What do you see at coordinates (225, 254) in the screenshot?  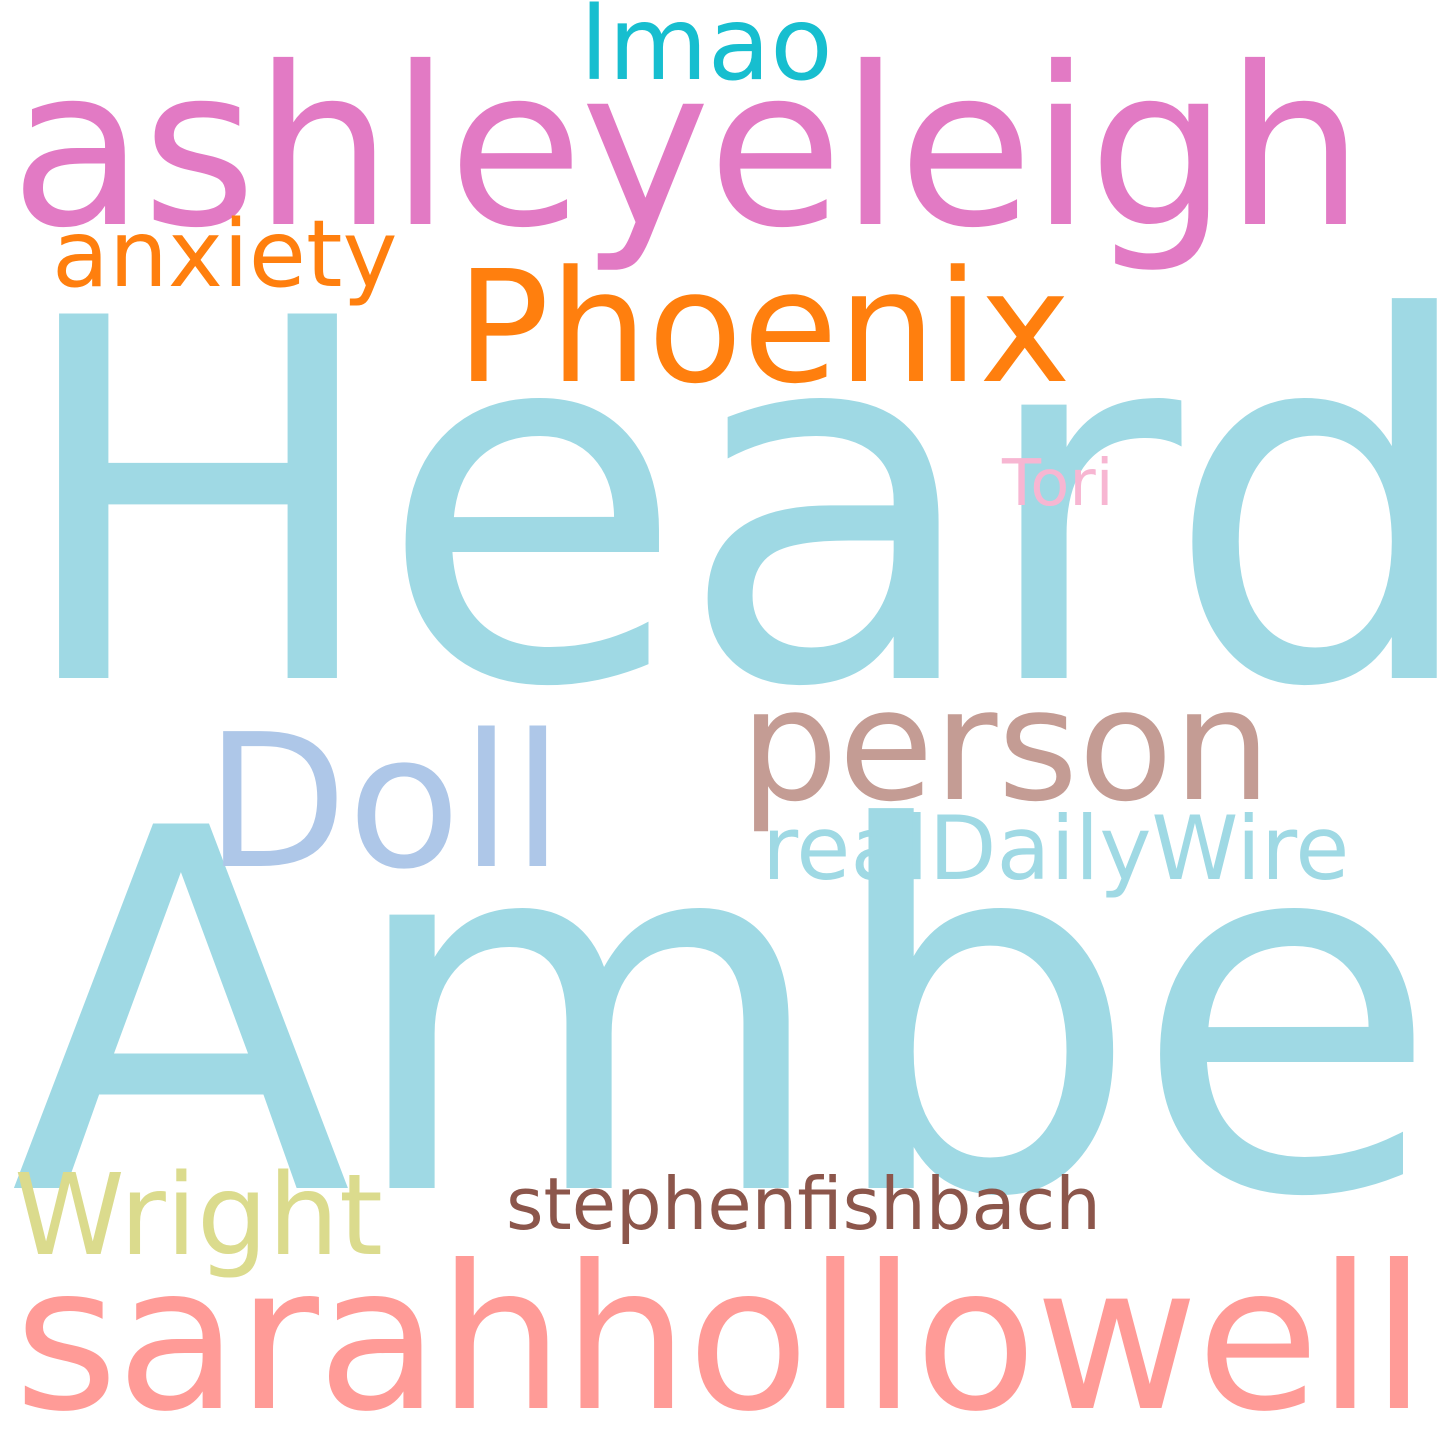 I see `word-anxiety: anxiety` at bounding box center [225, 254].